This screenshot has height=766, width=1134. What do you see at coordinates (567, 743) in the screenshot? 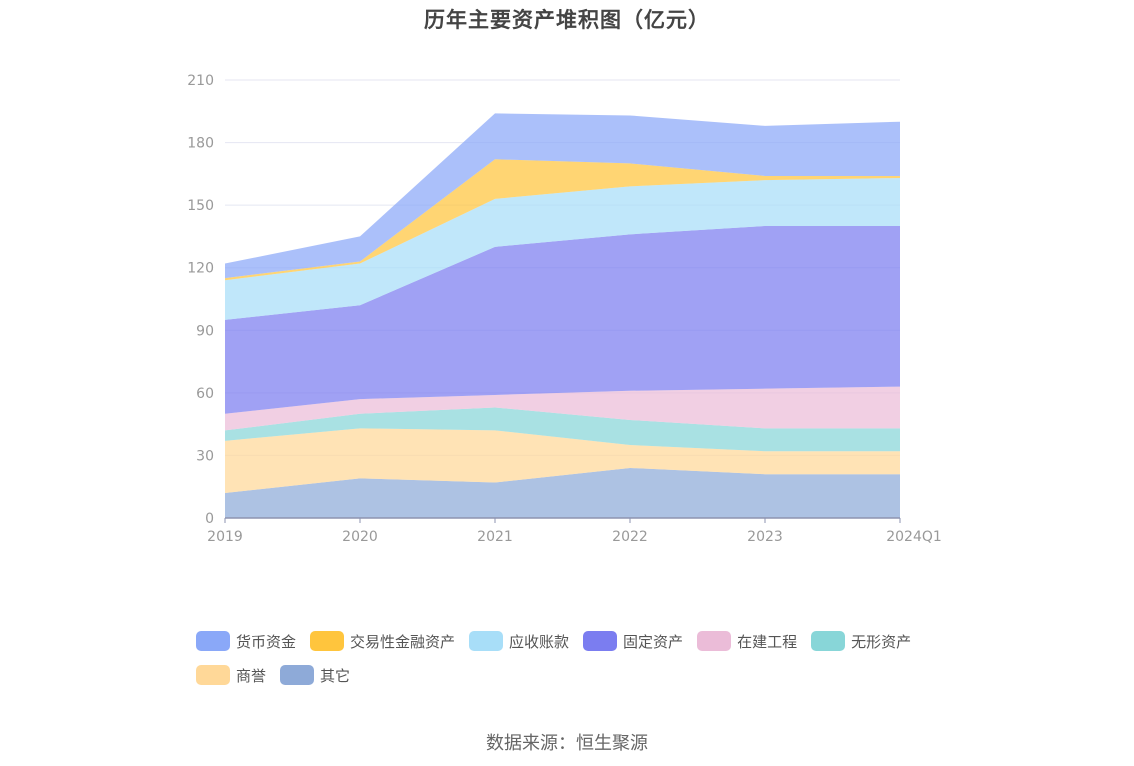
I see `data-source: 数据来源：恒生聚源` at bounding box center [567, 743].